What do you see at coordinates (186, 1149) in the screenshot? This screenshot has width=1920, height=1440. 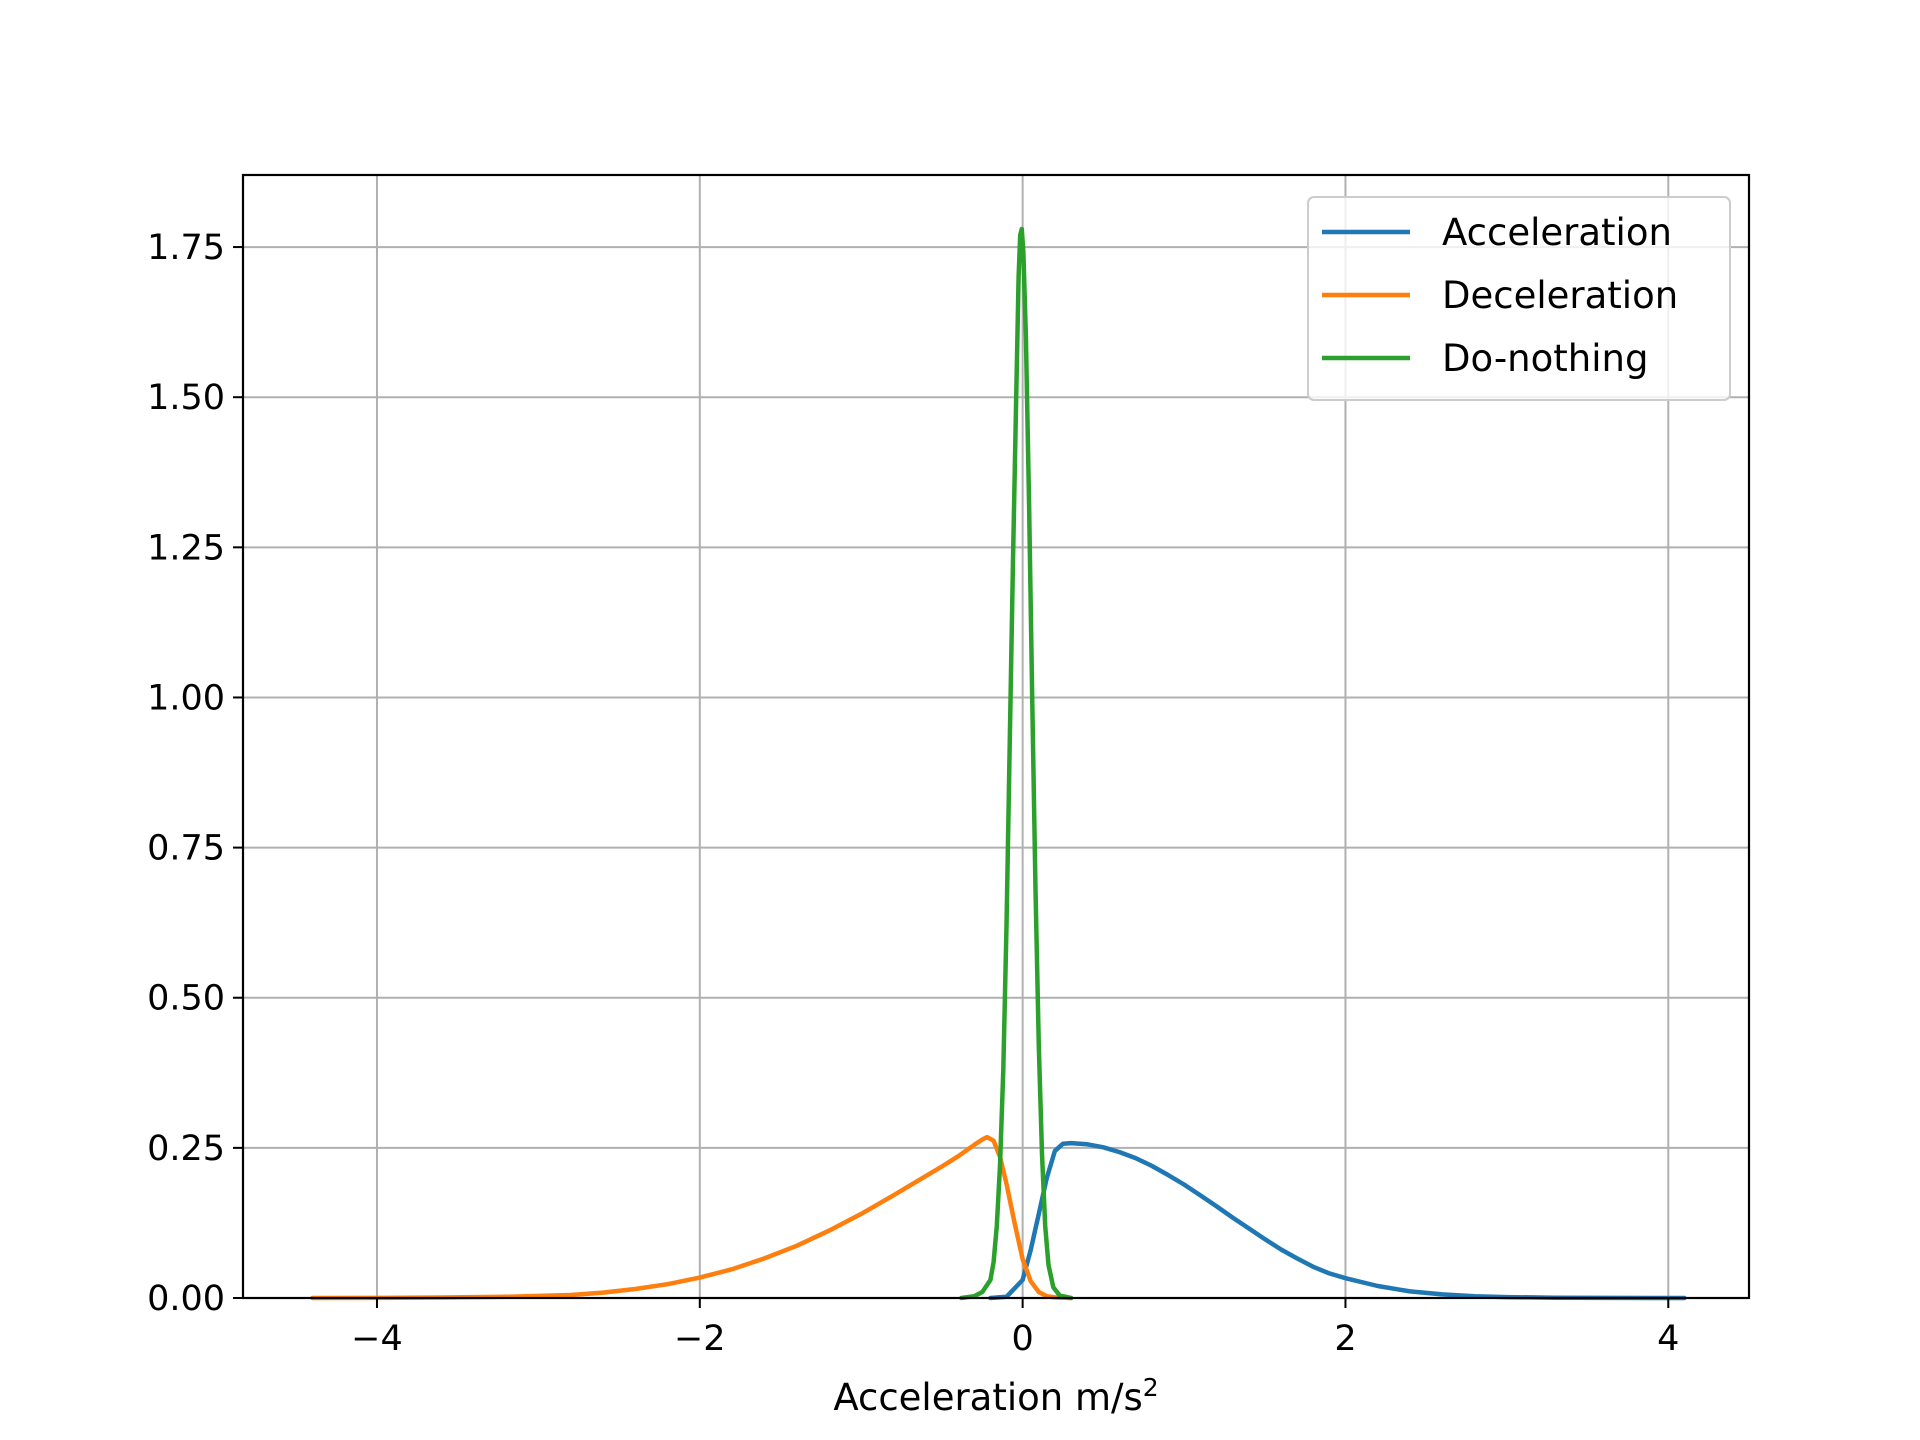 I see `y-tick-label: 0.25` at bounding box center [186, 1149].